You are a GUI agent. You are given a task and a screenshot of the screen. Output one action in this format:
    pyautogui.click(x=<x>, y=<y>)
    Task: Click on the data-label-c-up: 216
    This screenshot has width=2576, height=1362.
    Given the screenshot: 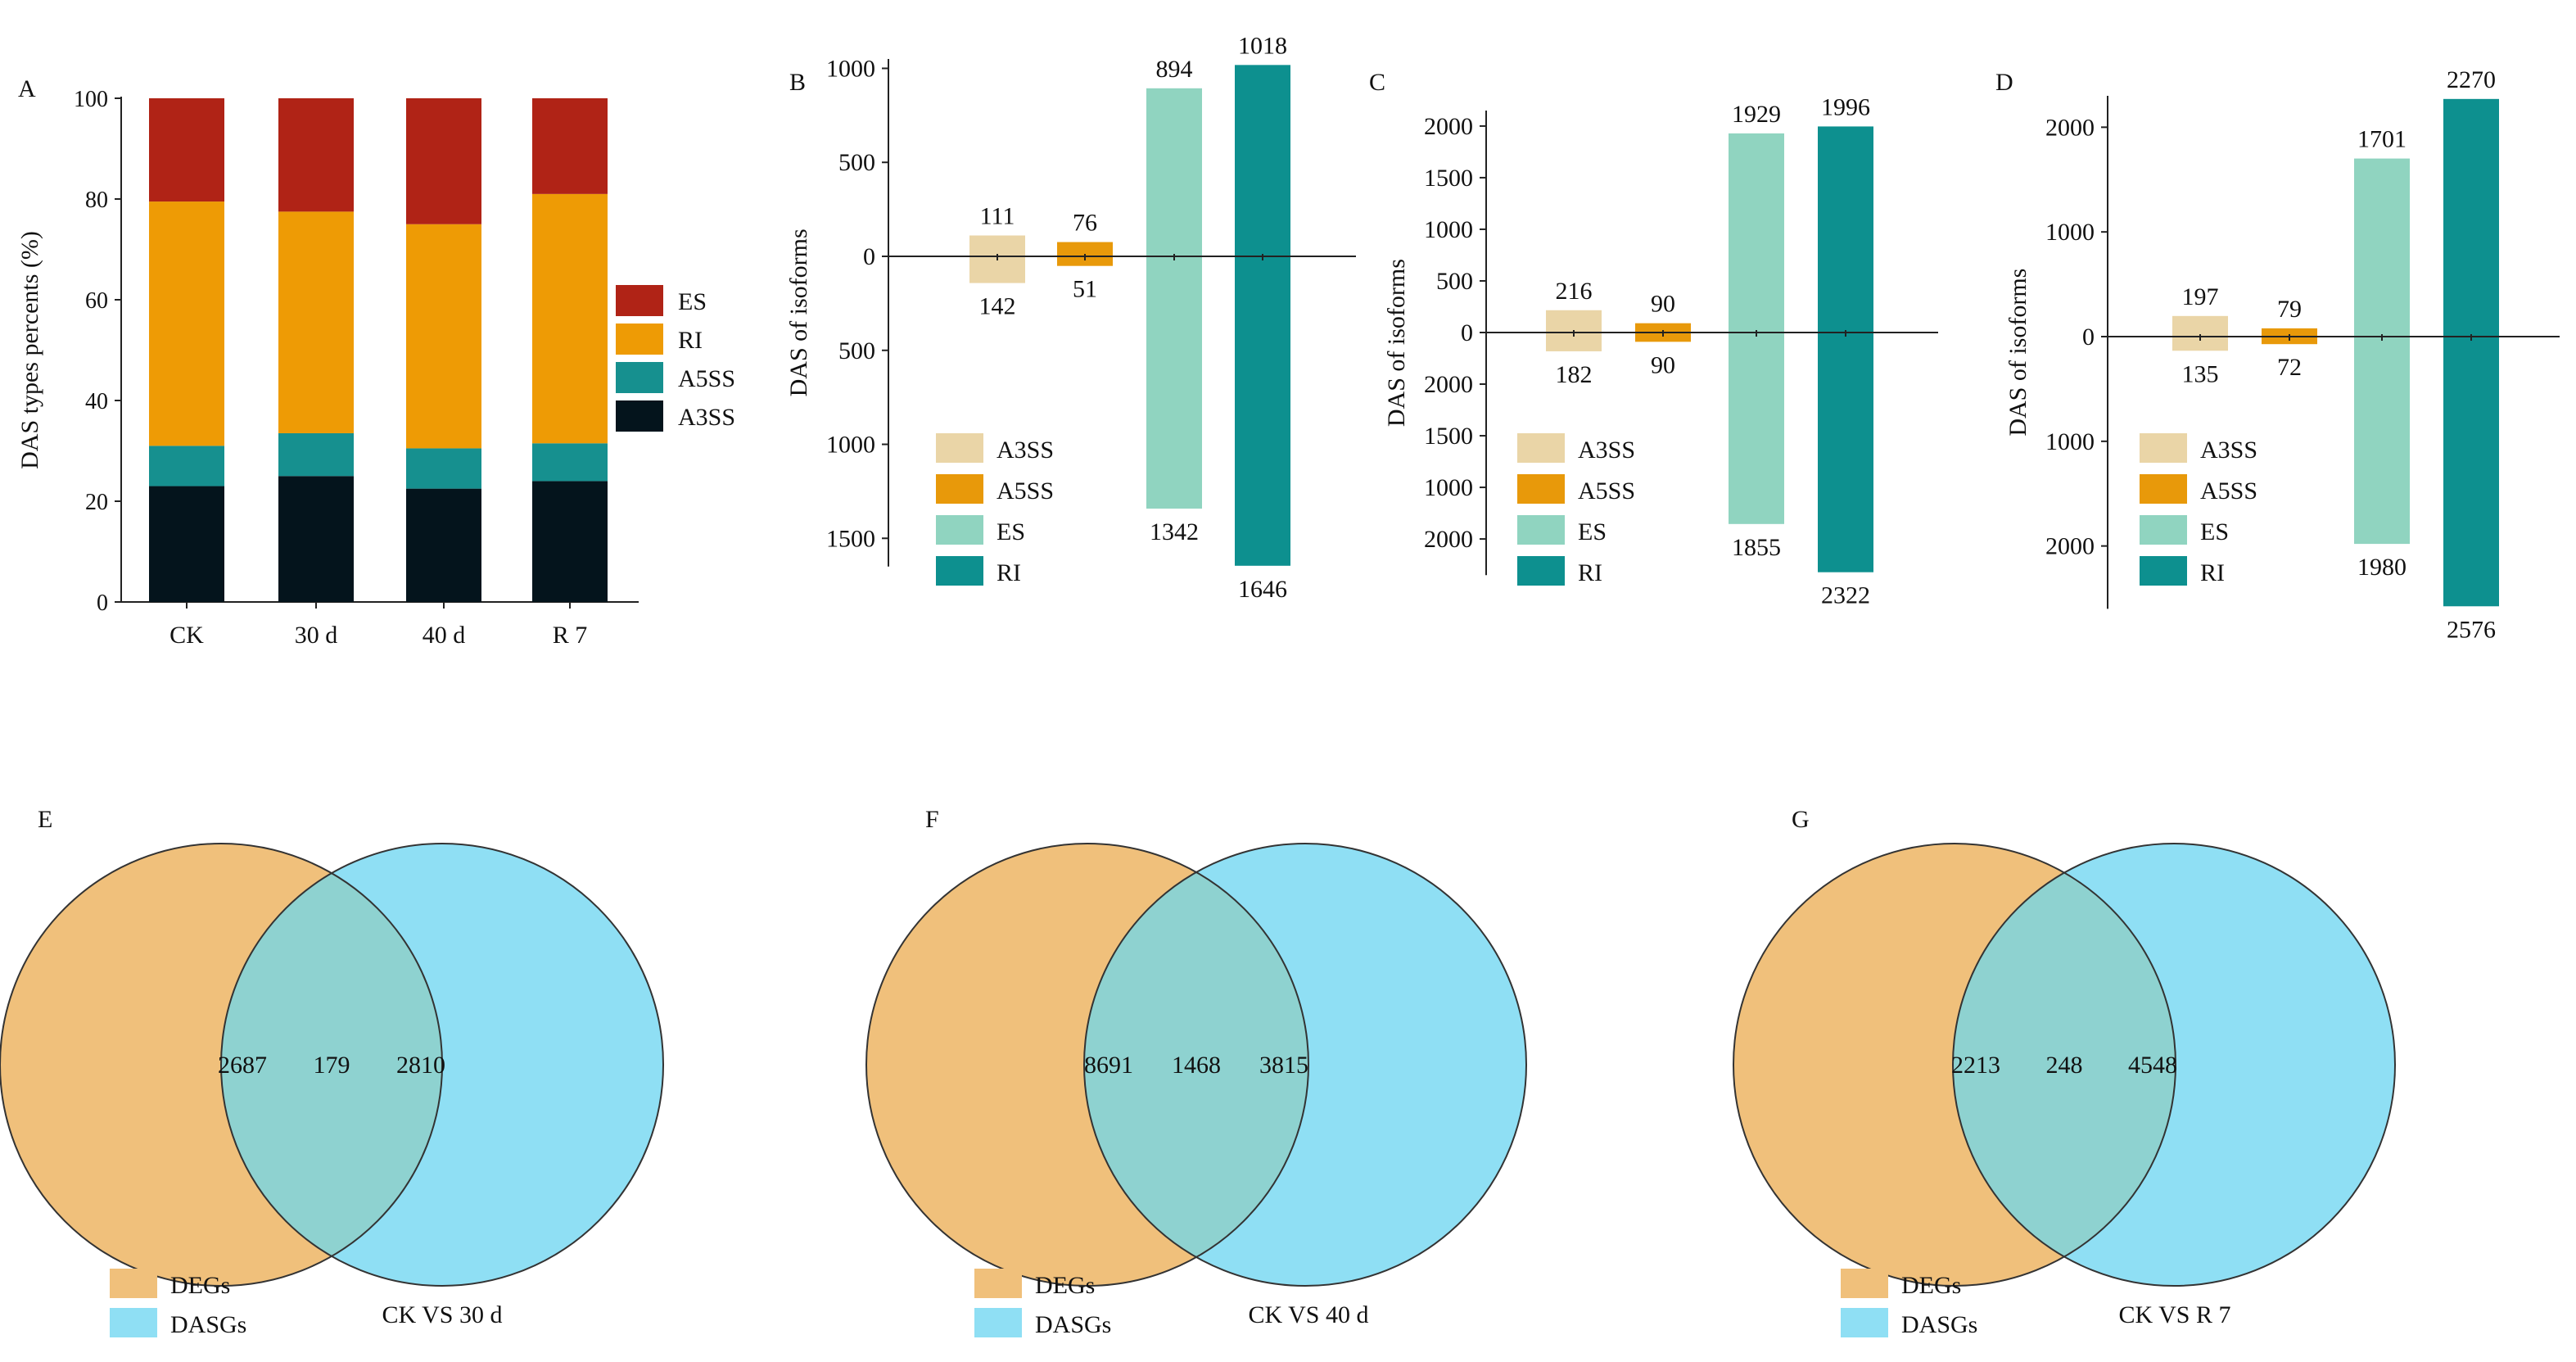 What is the action you would take?
    pyautogui.click(x=1574, y=292)
    